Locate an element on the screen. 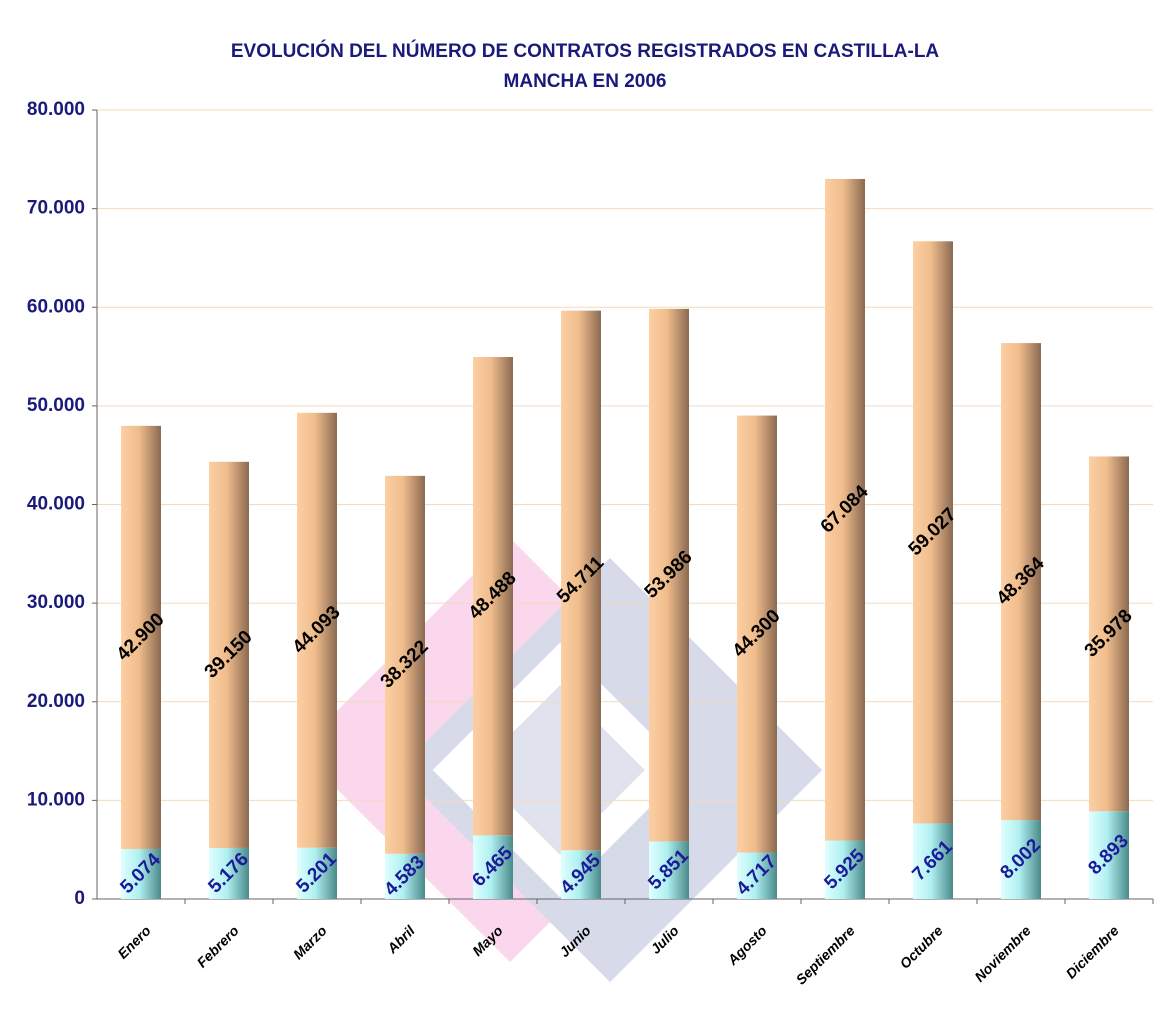 Image resolution: width=1156 pixels, height=1035 pixels. y-tick-label: 60.000 is located at coordinates (56, 306).